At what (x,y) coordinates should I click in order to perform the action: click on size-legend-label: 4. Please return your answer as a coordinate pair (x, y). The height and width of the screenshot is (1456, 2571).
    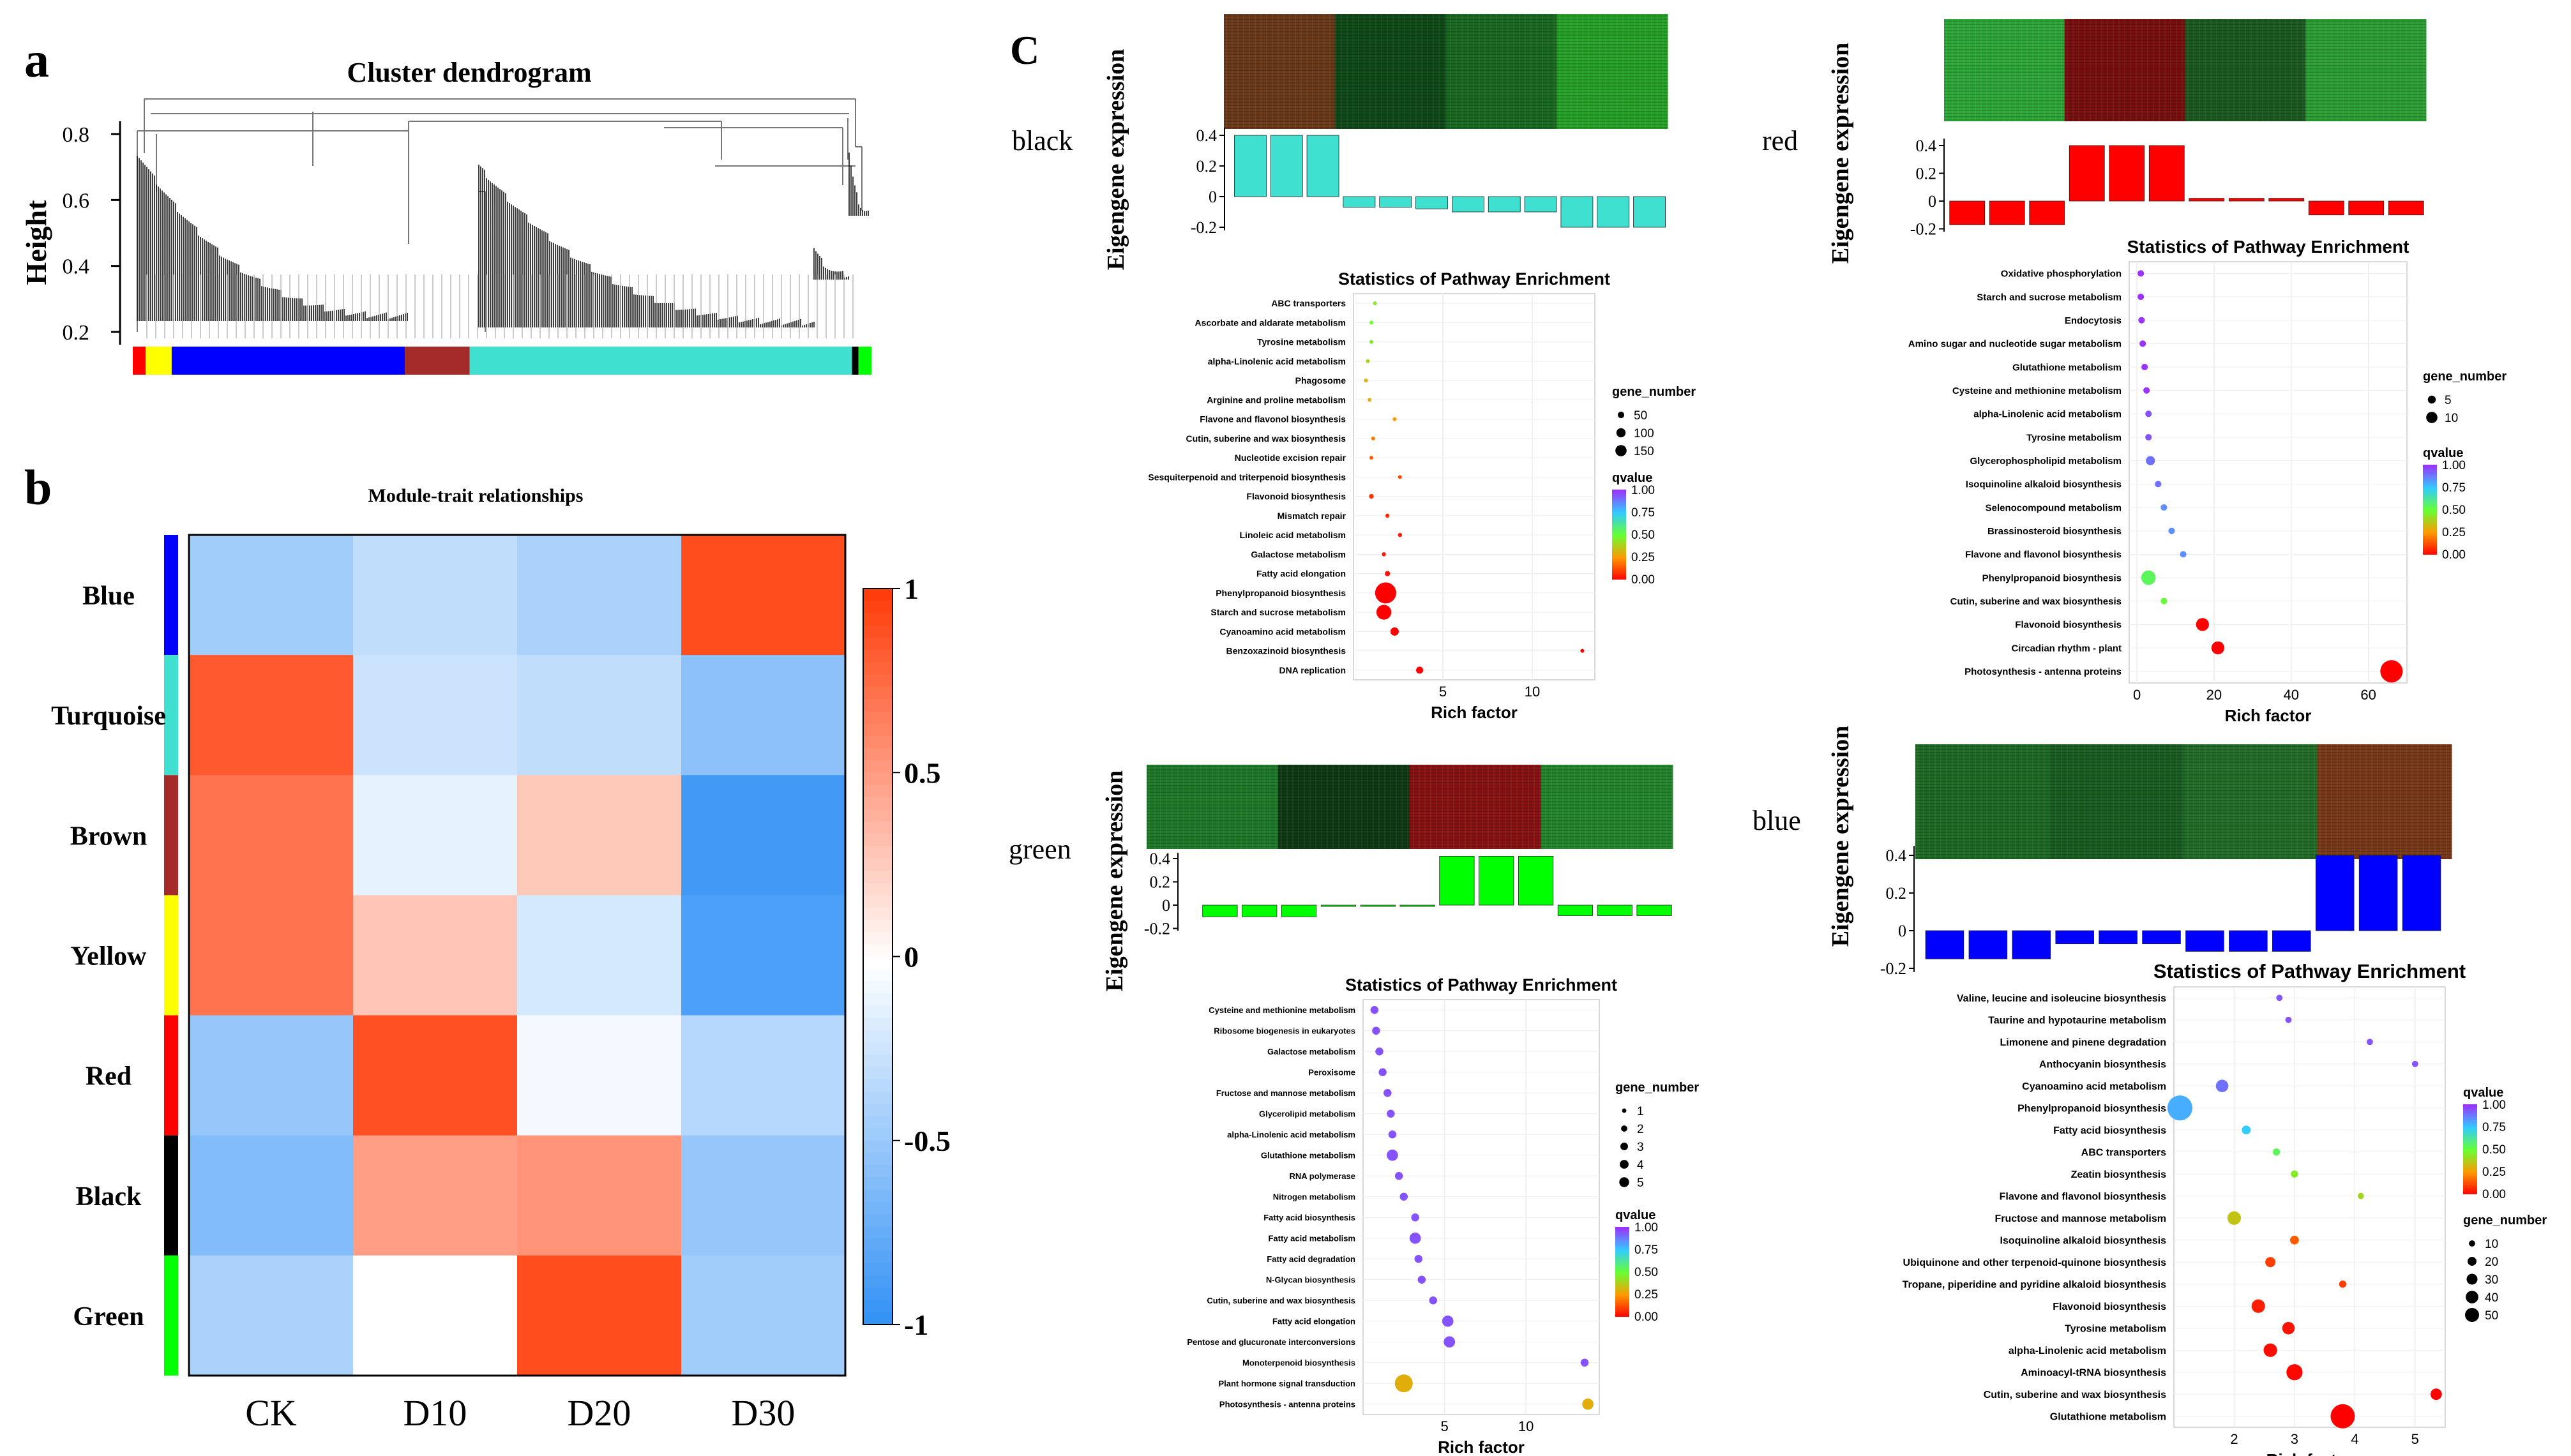
    Looking at the image, I should click on (1640, 1165).